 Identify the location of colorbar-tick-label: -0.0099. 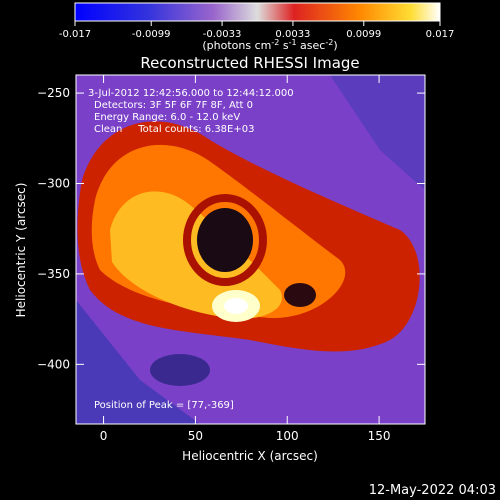
(151, 34).